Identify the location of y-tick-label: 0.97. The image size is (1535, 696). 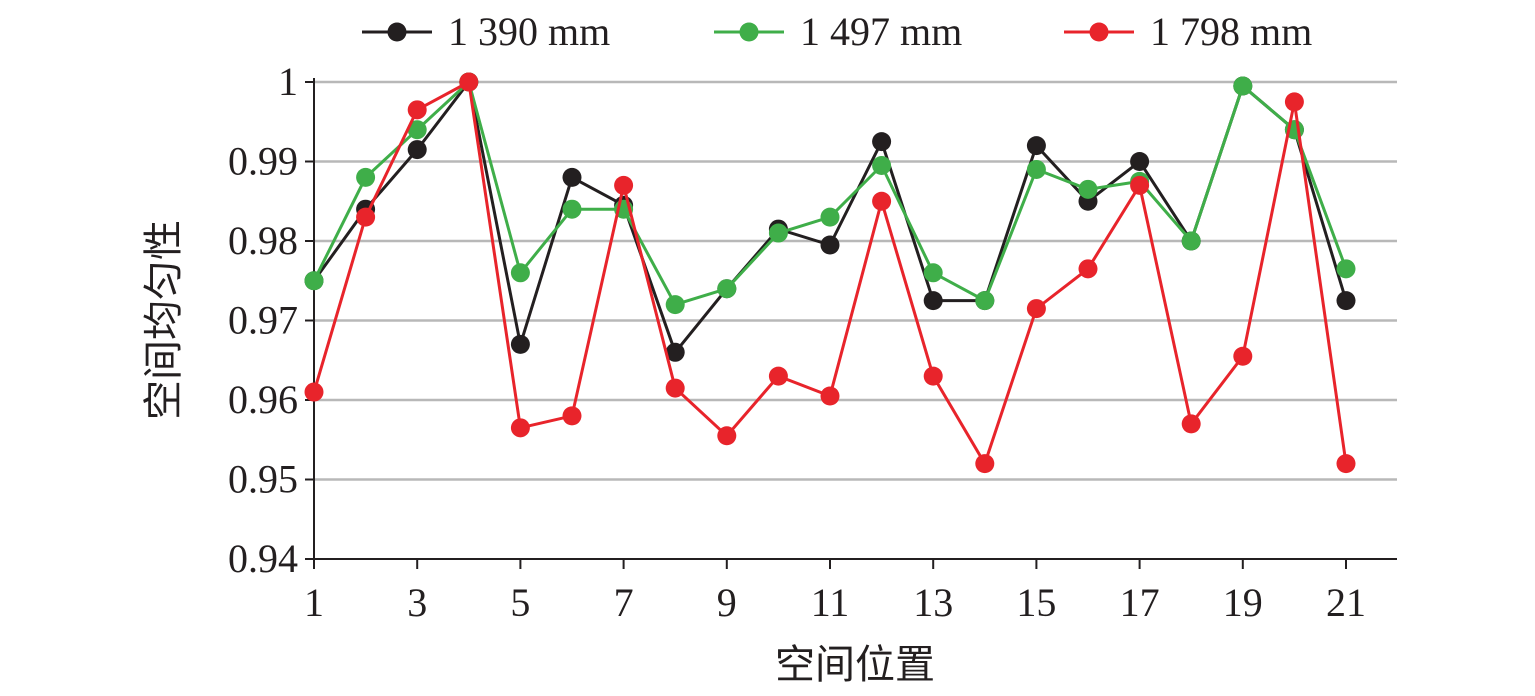
(263, 320).